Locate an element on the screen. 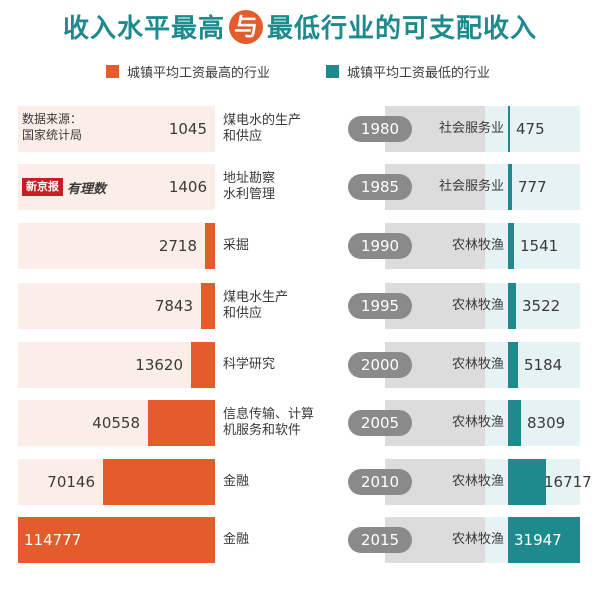 The image size is (600, 596). legend-low-label: 城镇平均工资最低的行业 is located at coordinates (419, 73).